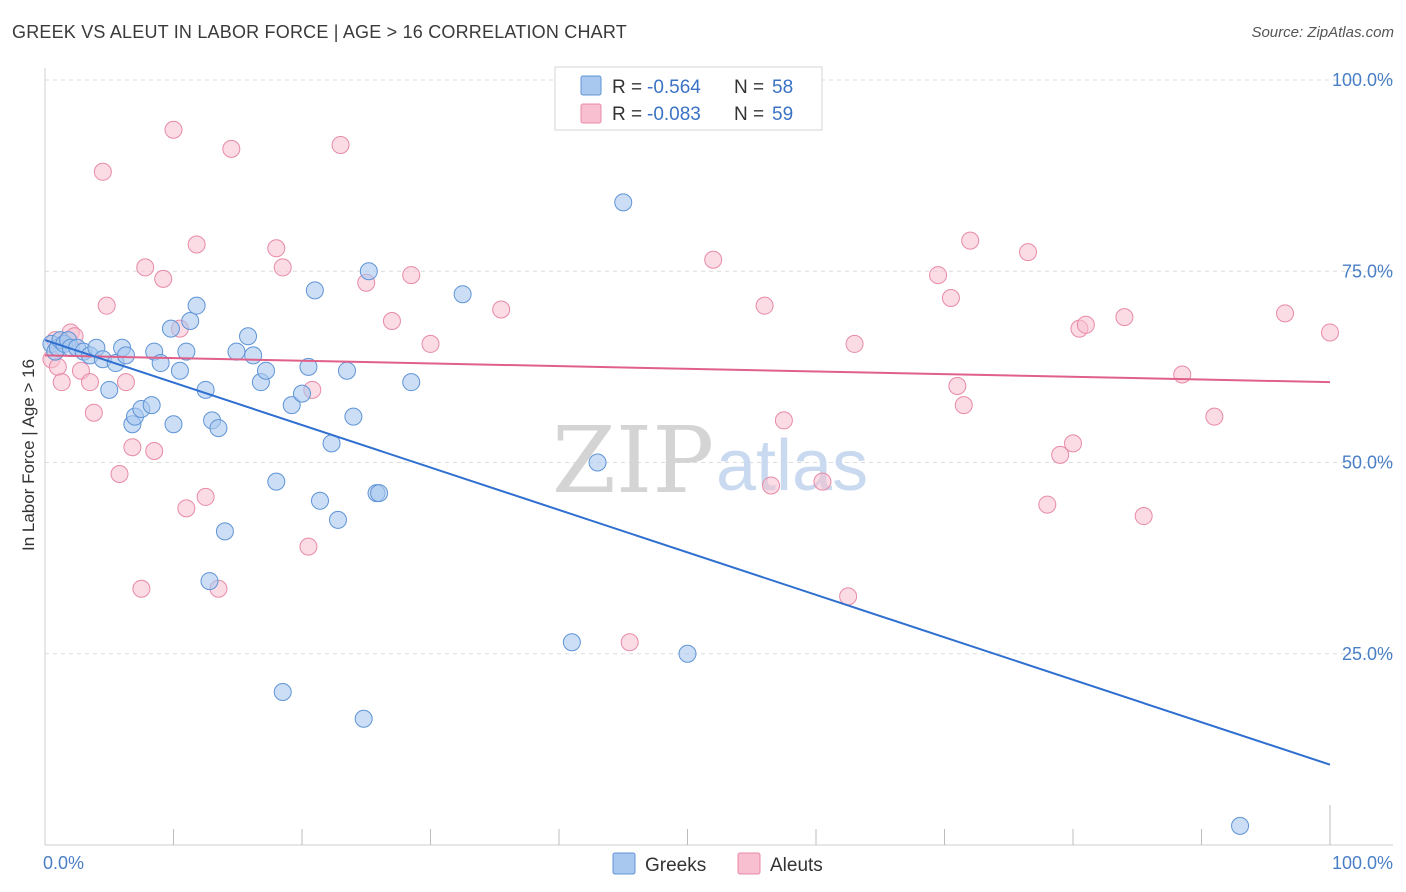 The image size is (1406, 892). What do you see at coordinates (633, 460) in the screenshot?
I see `watermark-zip: ZIP` at bounding box center [633, 460].